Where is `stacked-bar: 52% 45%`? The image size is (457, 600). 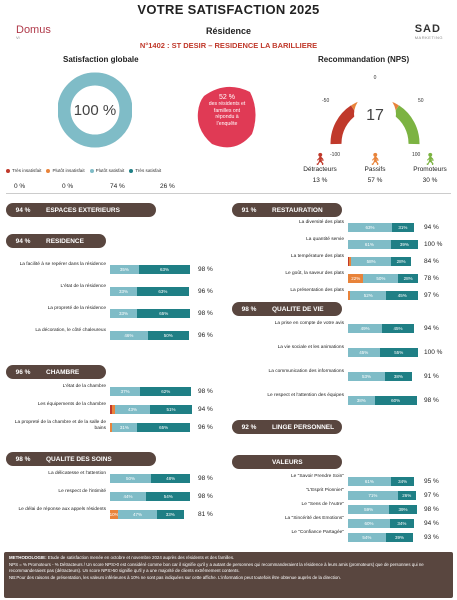 stacked-bar: 52% 45% is located at coordinates (383, 295).